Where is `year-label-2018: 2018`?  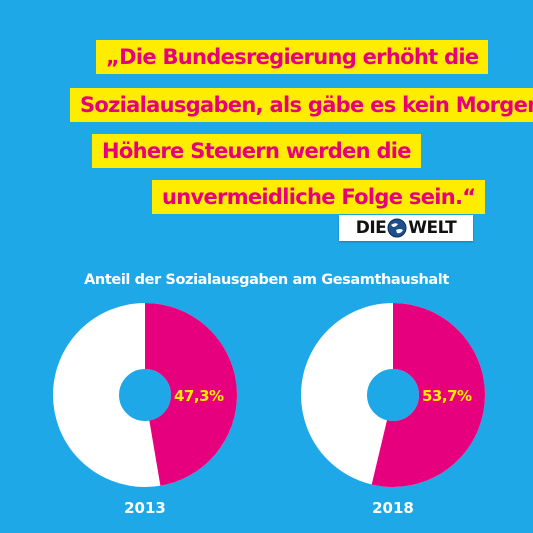
year-label-2018: 2018 is located at coordinates (393, 508).